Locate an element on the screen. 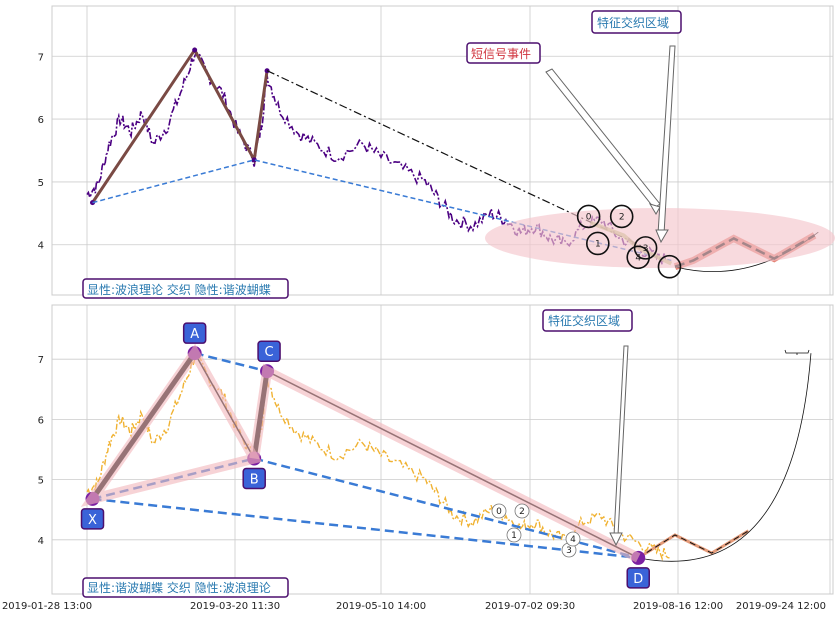  x-tick-label: 2019-08-16 12:00 is located at coordinates (678, 606).